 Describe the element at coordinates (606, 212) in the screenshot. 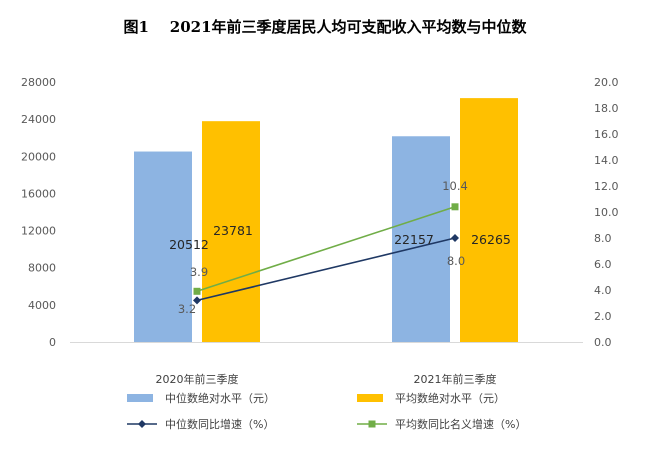

I see `y-right-tick-label: 10.0` at that location.